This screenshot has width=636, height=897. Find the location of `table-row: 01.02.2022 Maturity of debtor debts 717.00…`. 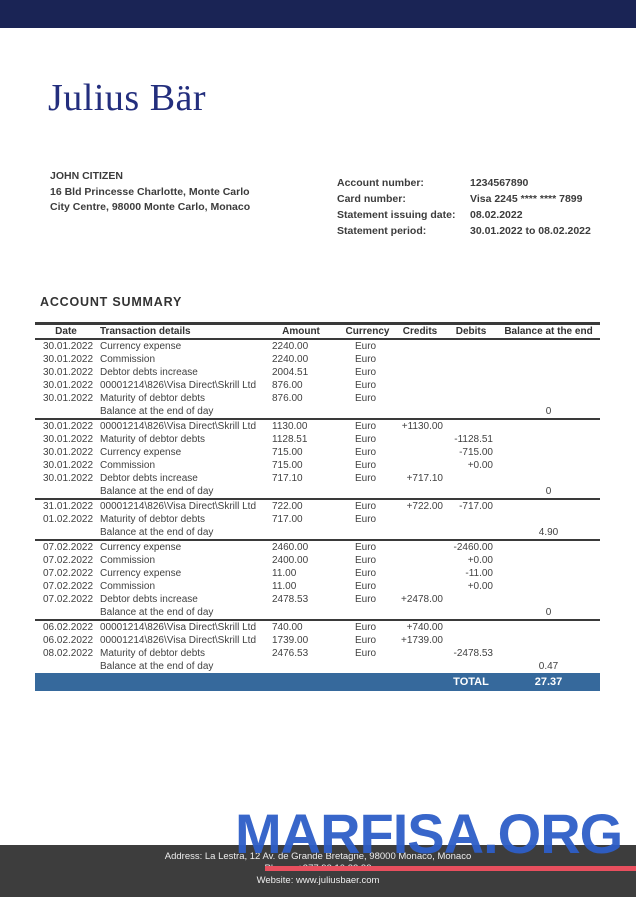

table-row: 01.02.2022 Maturity of debtor debts 717.00… is located at coordinates (317, 519).